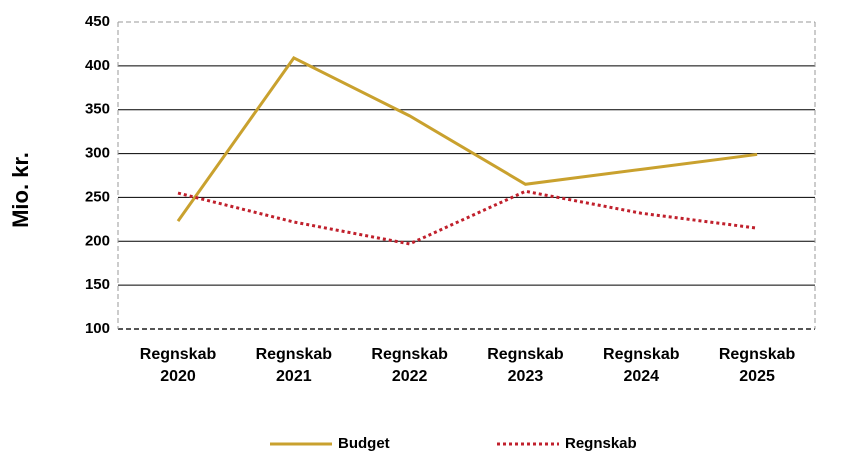 This screenshot has width=841, height=458. Describe the element at coordinates (97, 109) in the screenshot. I see `y-tick-label: 350` at that location.